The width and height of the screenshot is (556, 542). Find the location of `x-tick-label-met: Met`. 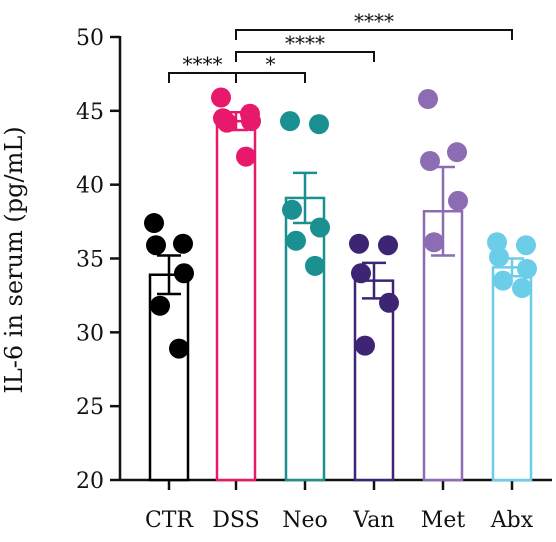

x-tick-label-met: Met is located at coordinates (443, 520).